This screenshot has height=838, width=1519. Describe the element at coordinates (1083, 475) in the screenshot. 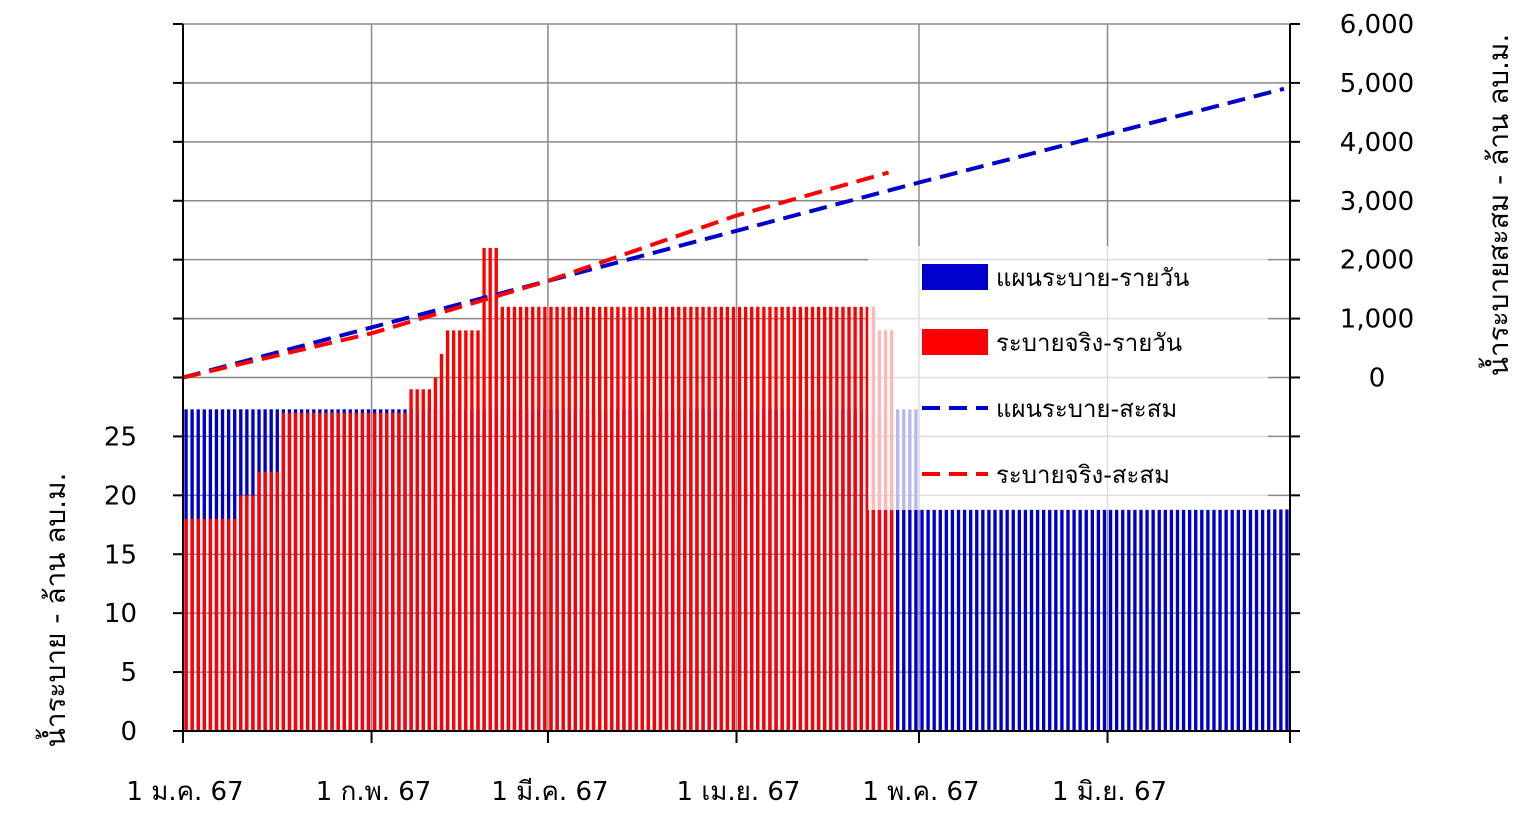

I see `legend-label: ระบายจริง-สะสม` at that location.